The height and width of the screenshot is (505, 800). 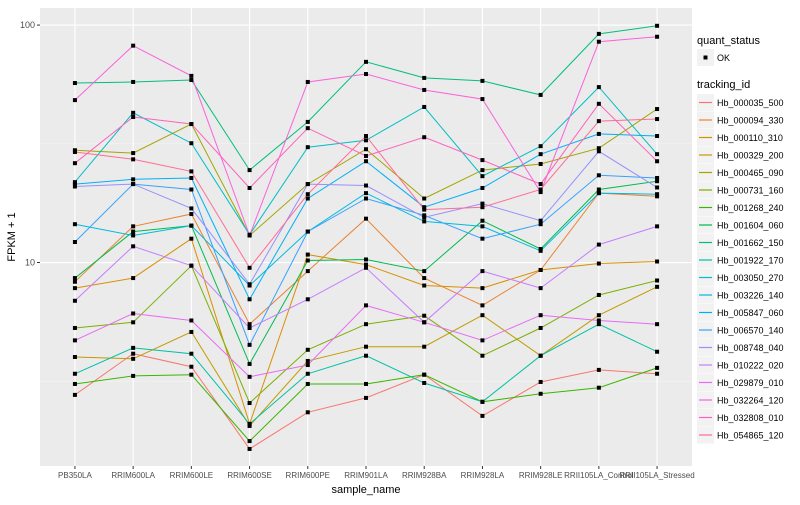 What do you see at coordinates (750, 138) in the screenshot?
I see `legend-label: Hb_000110_310` at bounding box center [750, 138].